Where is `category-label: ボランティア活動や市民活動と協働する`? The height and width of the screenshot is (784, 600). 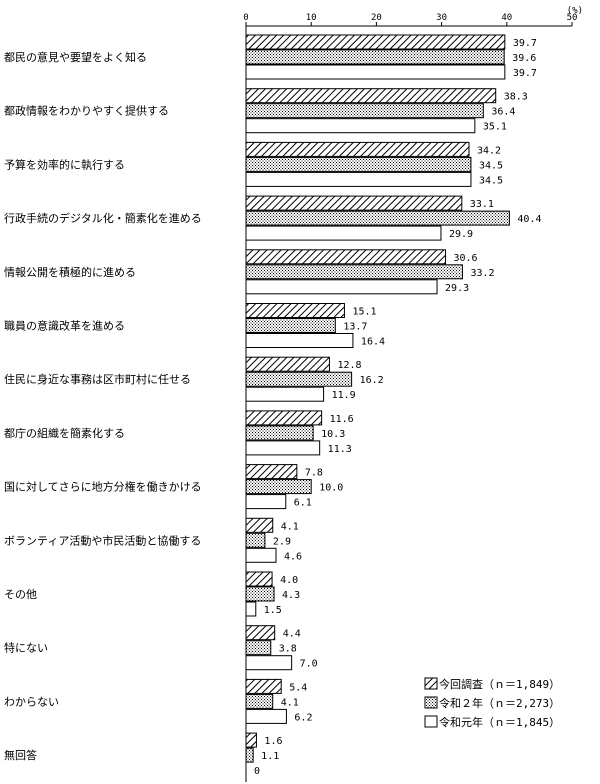
category-label: ボランティア活動や市民活動と協働する is located at coordinates (102, 540).